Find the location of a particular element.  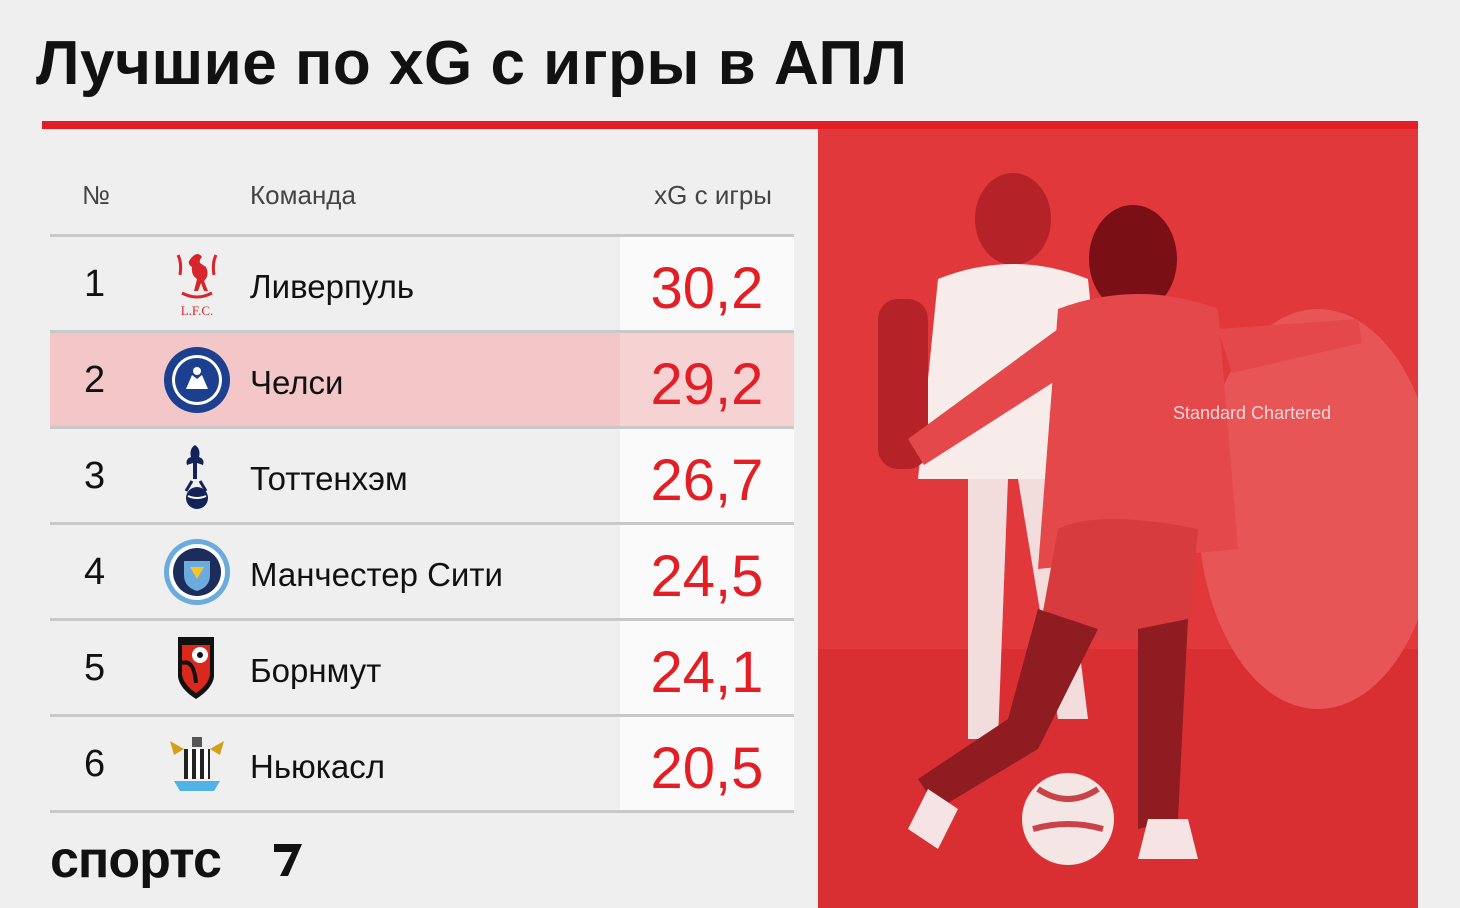

brand-logo: спортс is located at coordinates (136, 860).